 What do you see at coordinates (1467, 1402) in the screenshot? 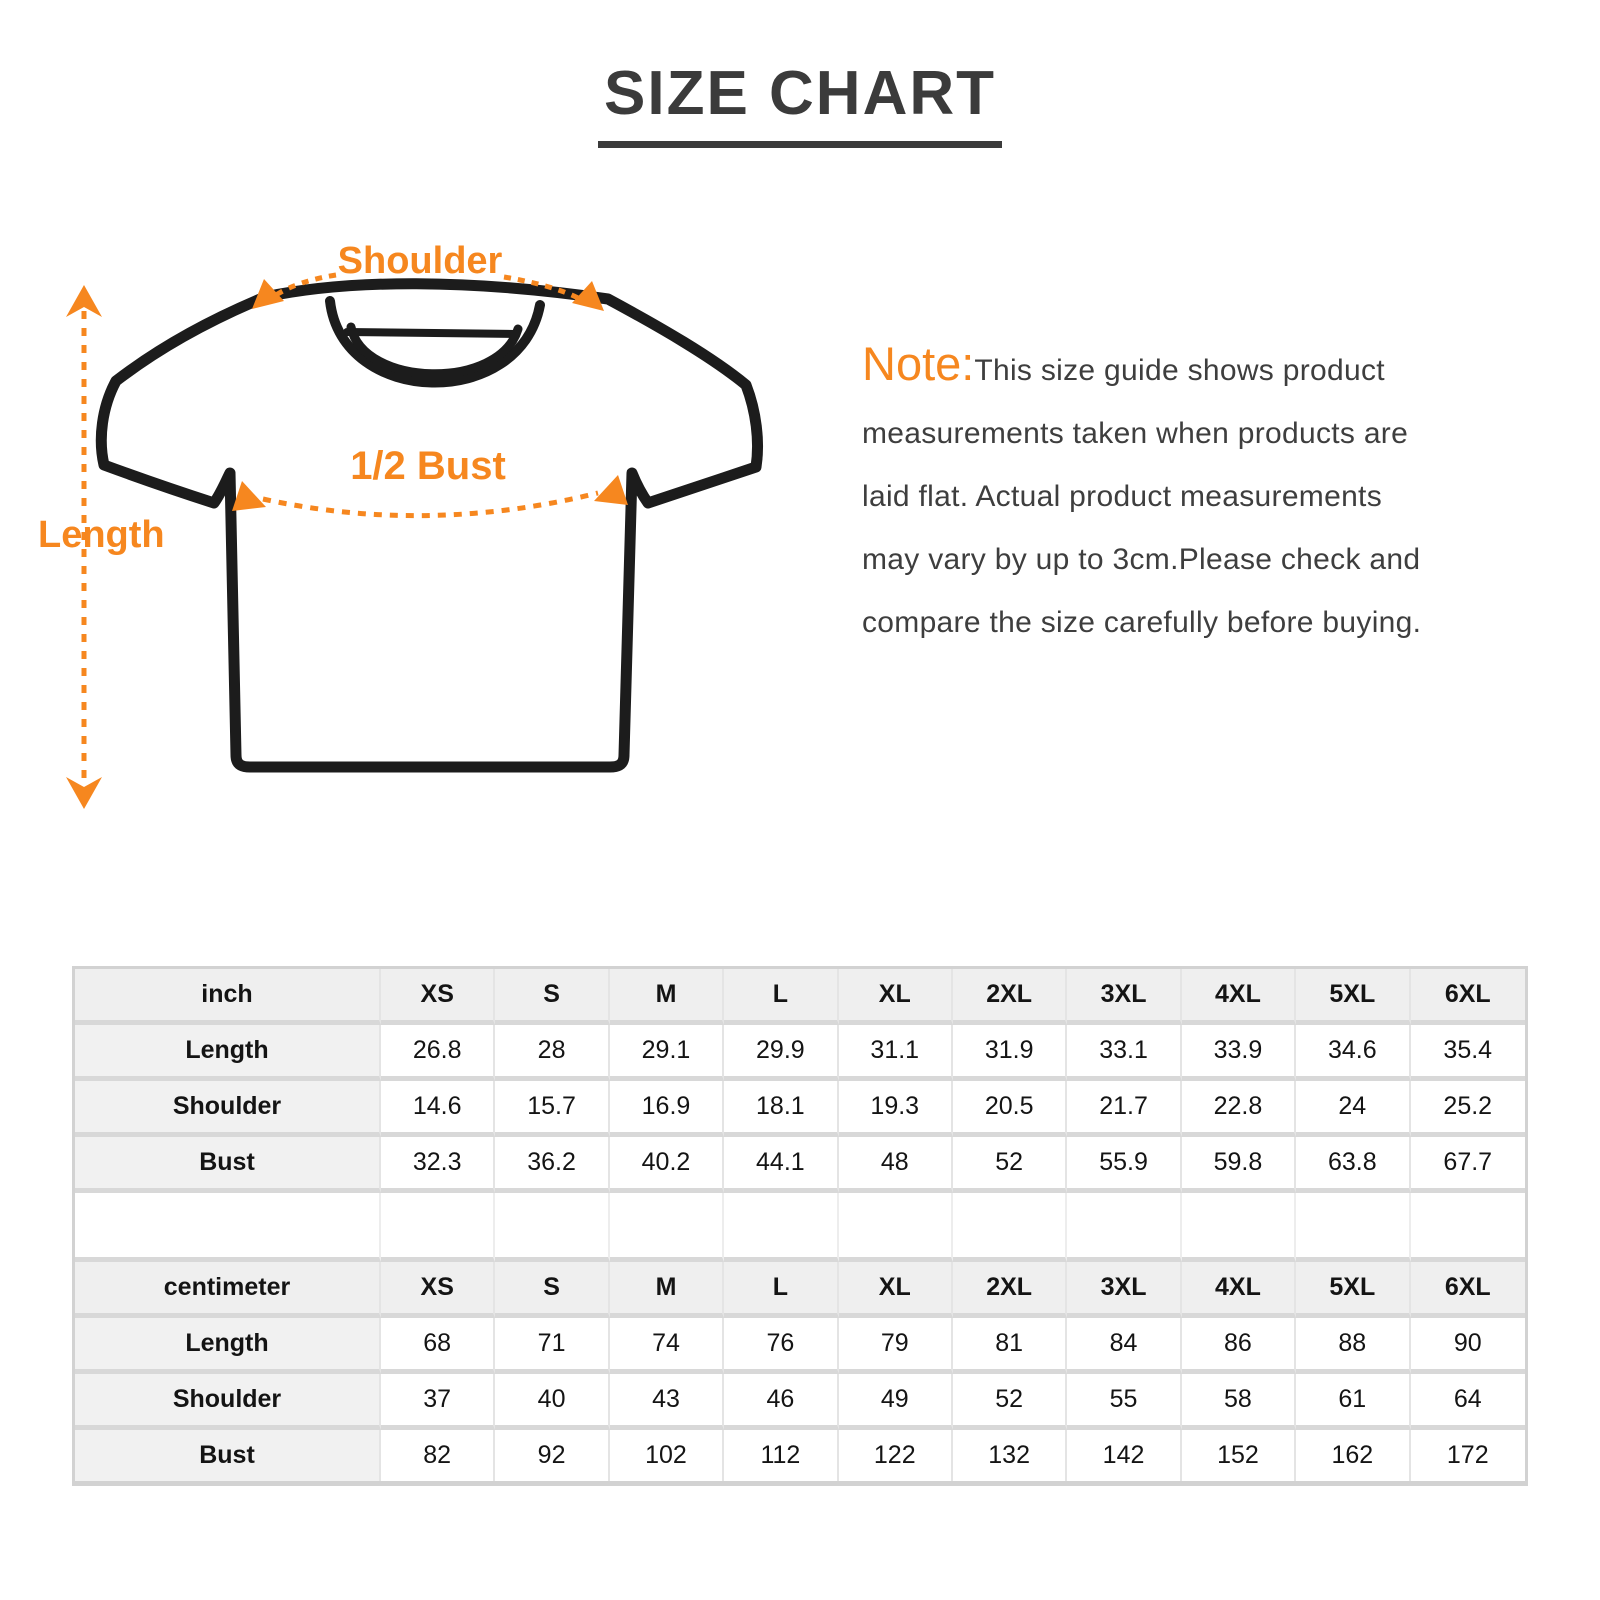
I see `measure-value-cell: 64` at bounding box center [1467, 1402].